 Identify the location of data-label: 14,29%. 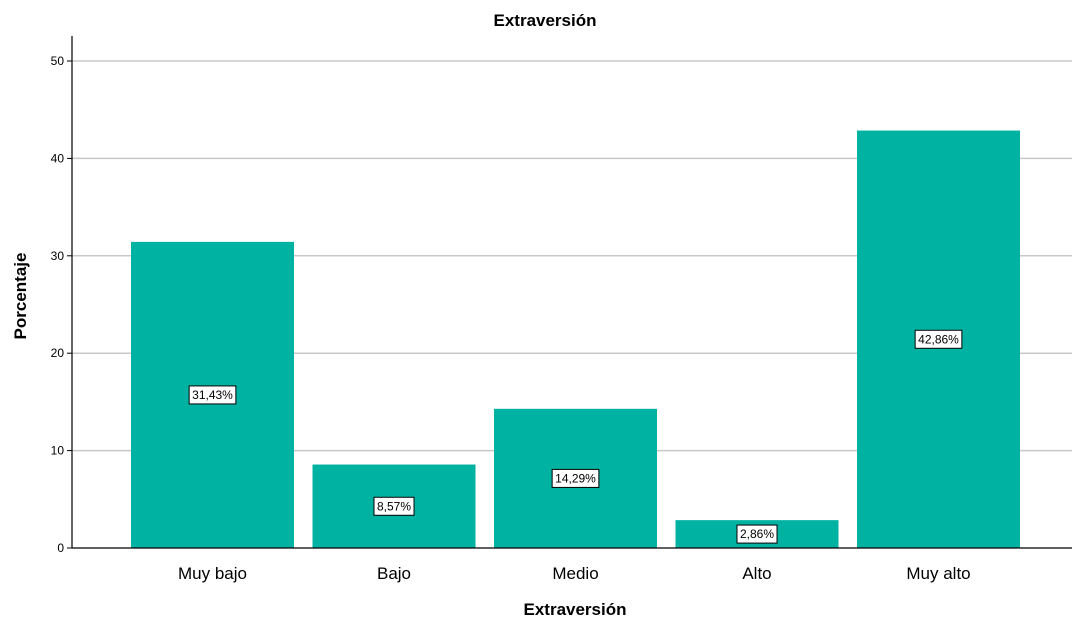
(575, 478).